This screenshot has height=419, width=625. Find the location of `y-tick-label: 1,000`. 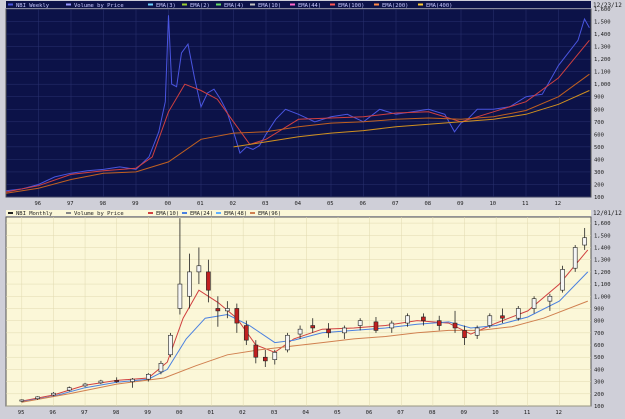

y-tick-label: 1,000 is located at coordinates (602, 297).